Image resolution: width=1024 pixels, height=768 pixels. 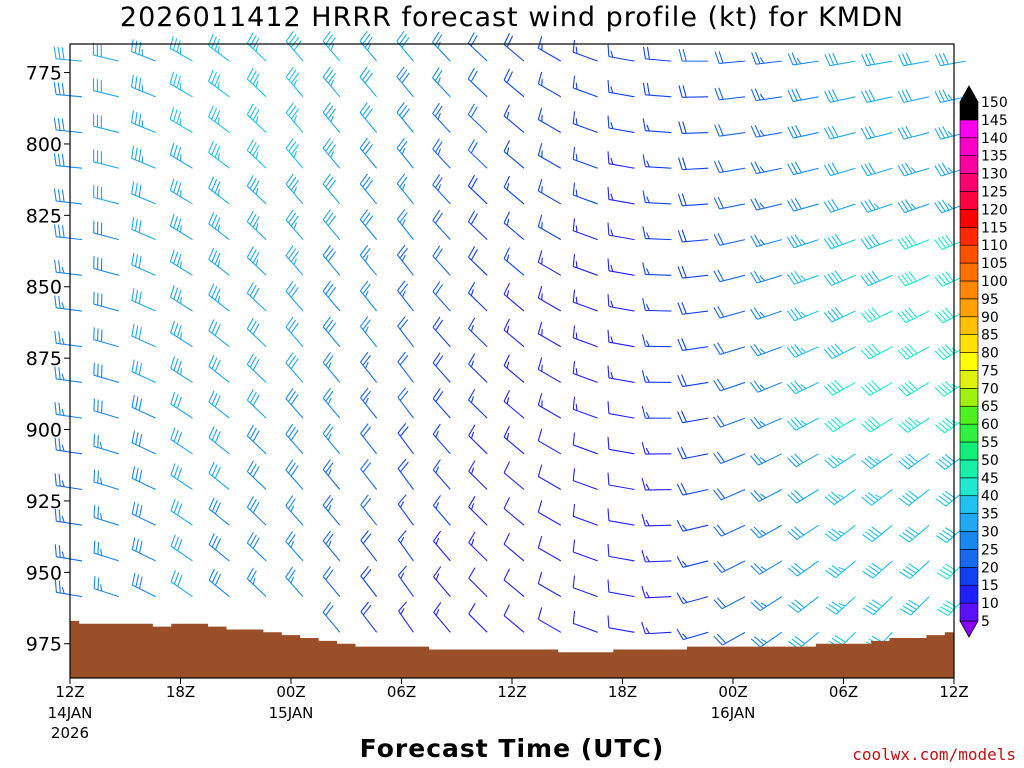 I want to click on colorbar-lower-arrow, so click(x=969, y=629).